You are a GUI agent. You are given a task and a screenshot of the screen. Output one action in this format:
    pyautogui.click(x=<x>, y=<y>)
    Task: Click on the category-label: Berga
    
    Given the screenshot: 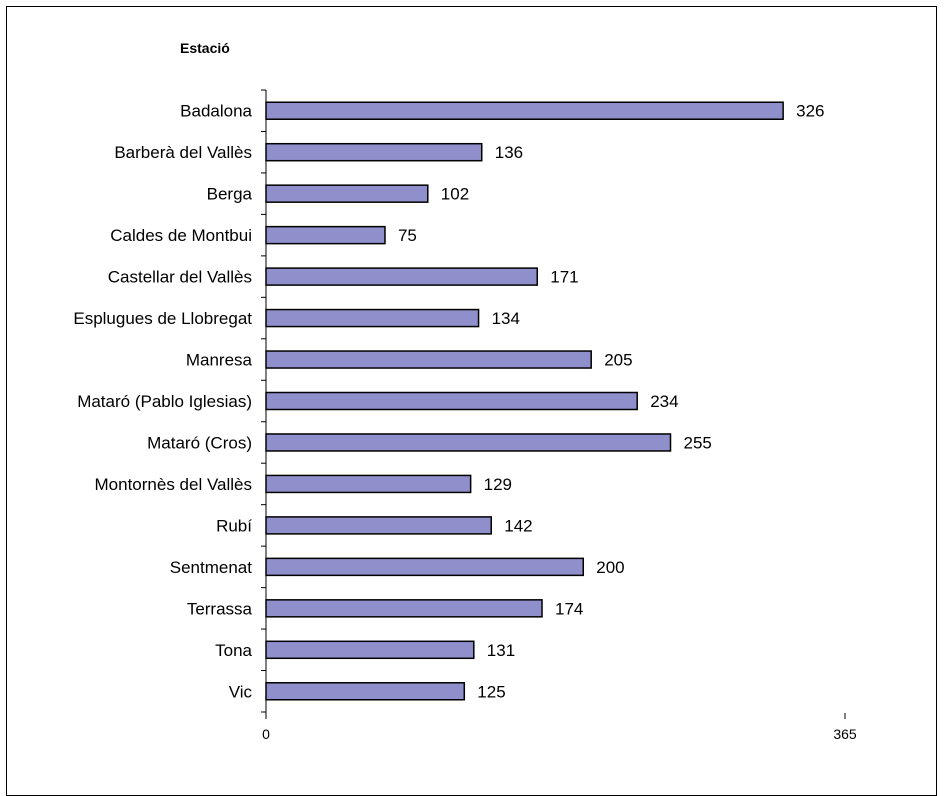 What is the action you would take?
    pyautogui.click(x=230, y=194)
    